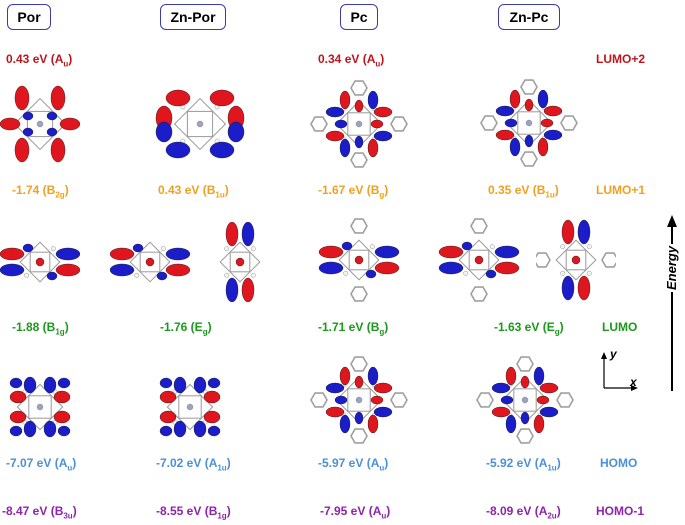  Describe the element at coordinates (353, 328) in the screenshot. I see `label-pc-lumo: -1.71 eV (Bg)` at that location.